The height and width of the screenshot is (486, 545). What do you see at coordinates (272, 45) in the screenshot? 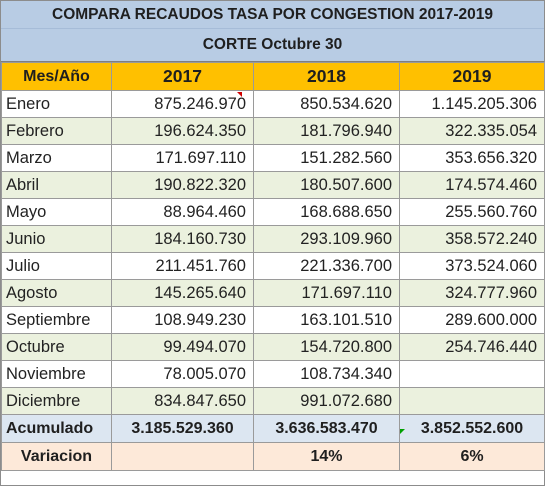
I see `table-subtitle: CORTE Octubre 30` at bounding box center [272, 45].